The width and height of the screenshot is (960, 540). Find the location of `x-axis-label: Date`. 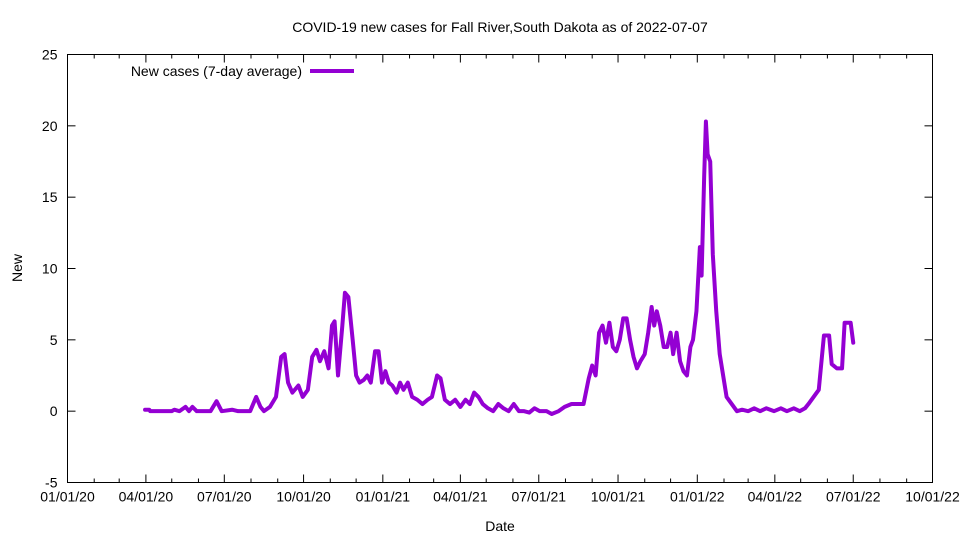

x-axis-label: Date is located at coordinates (500, 526).